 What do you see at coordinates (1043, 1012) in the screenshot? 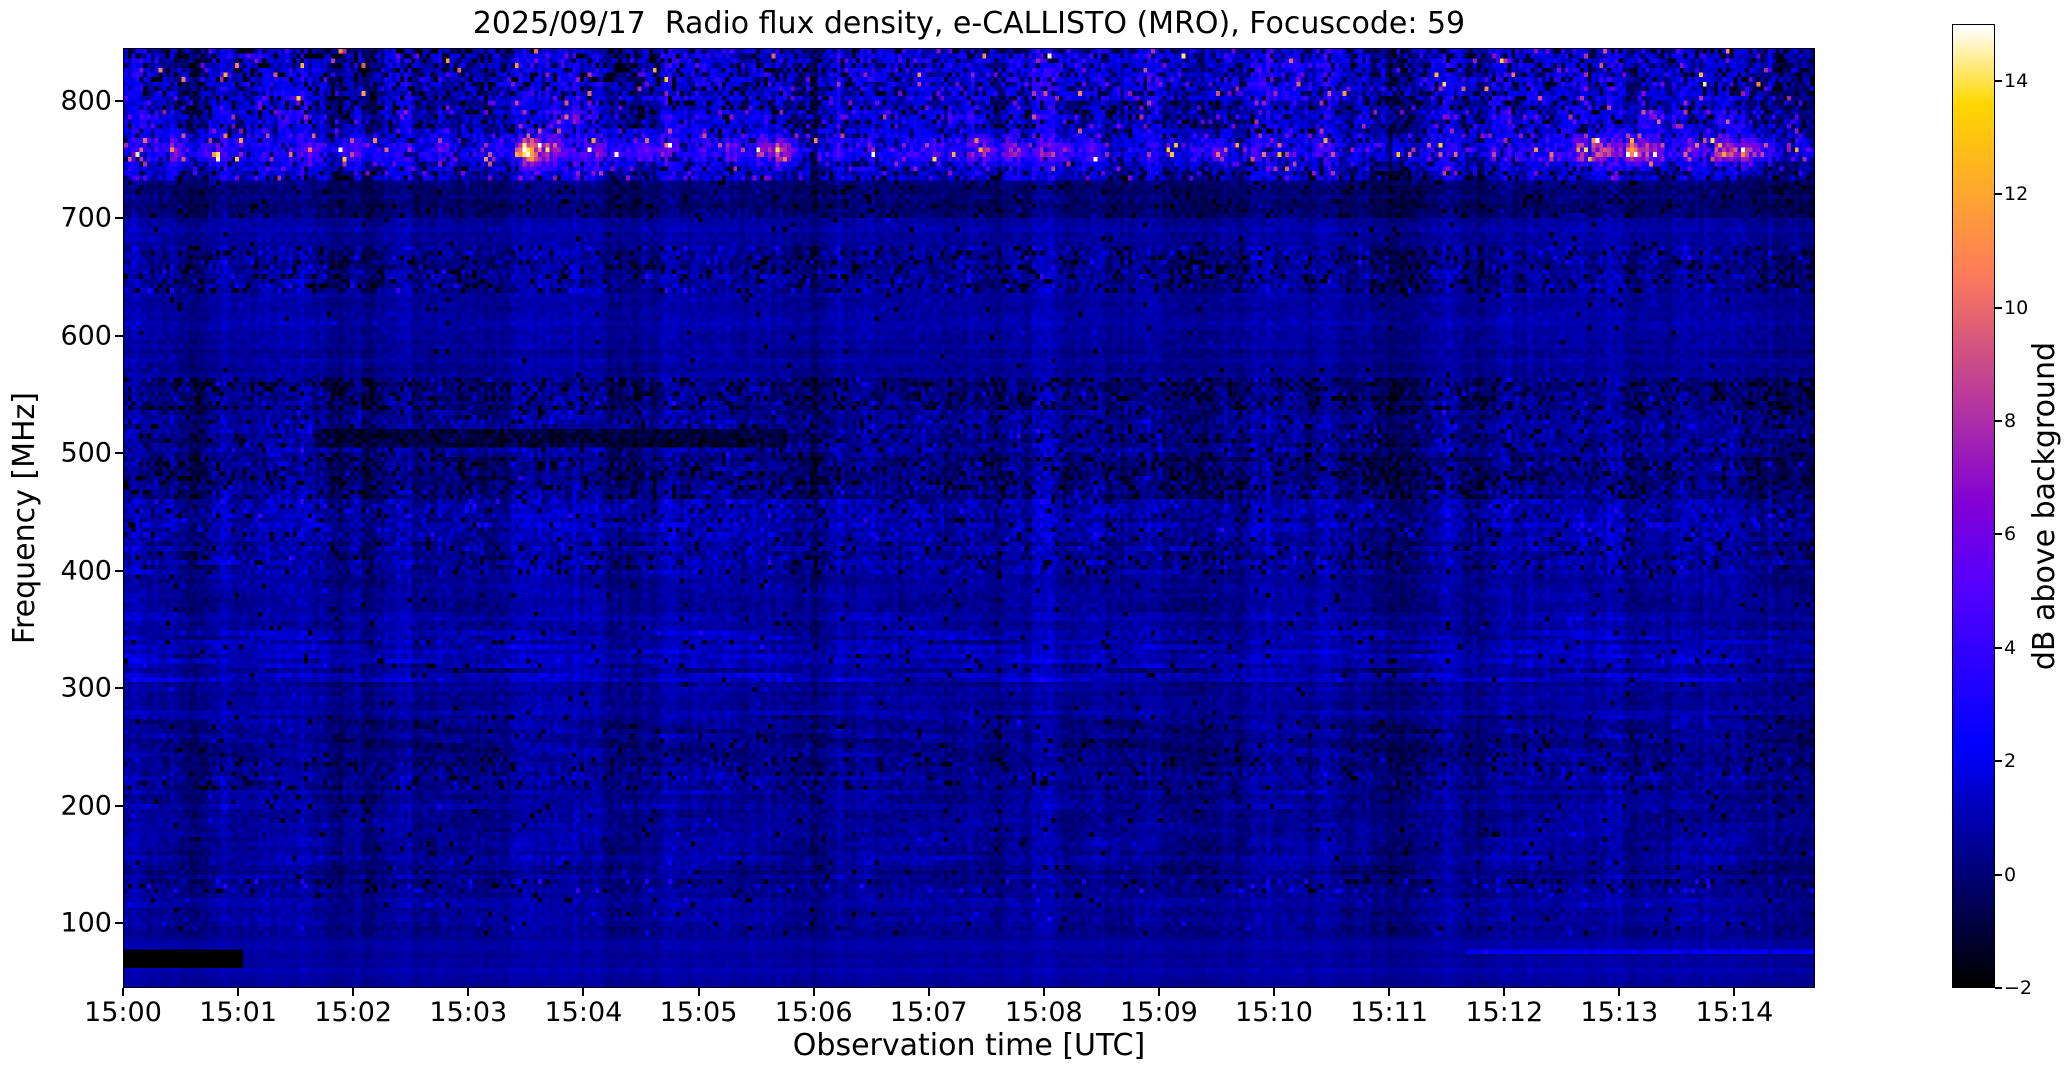
I see `x-tick-label: 15:08` at bounding box center [1043, 1012].